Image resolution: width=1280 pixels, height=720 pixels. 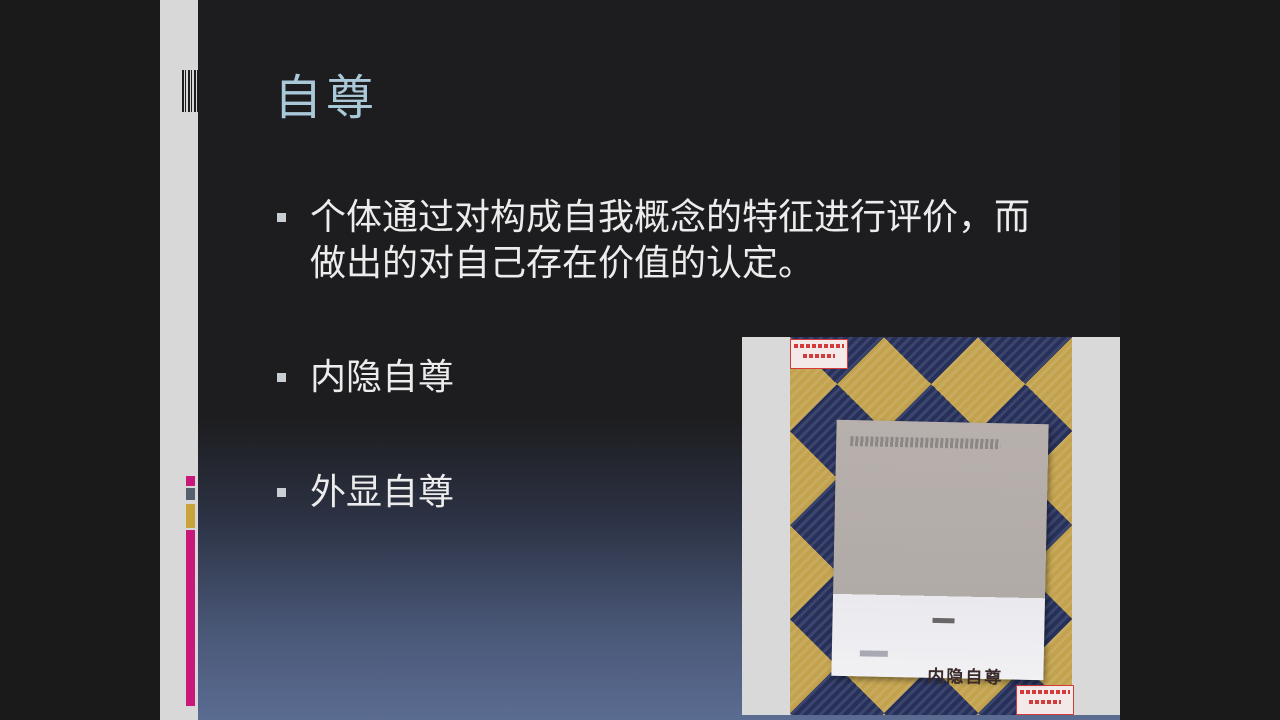 What do you see at coordinates (873, 653) in the screenshot?
I see `publisher-logo` at bounding box center [873, 653].